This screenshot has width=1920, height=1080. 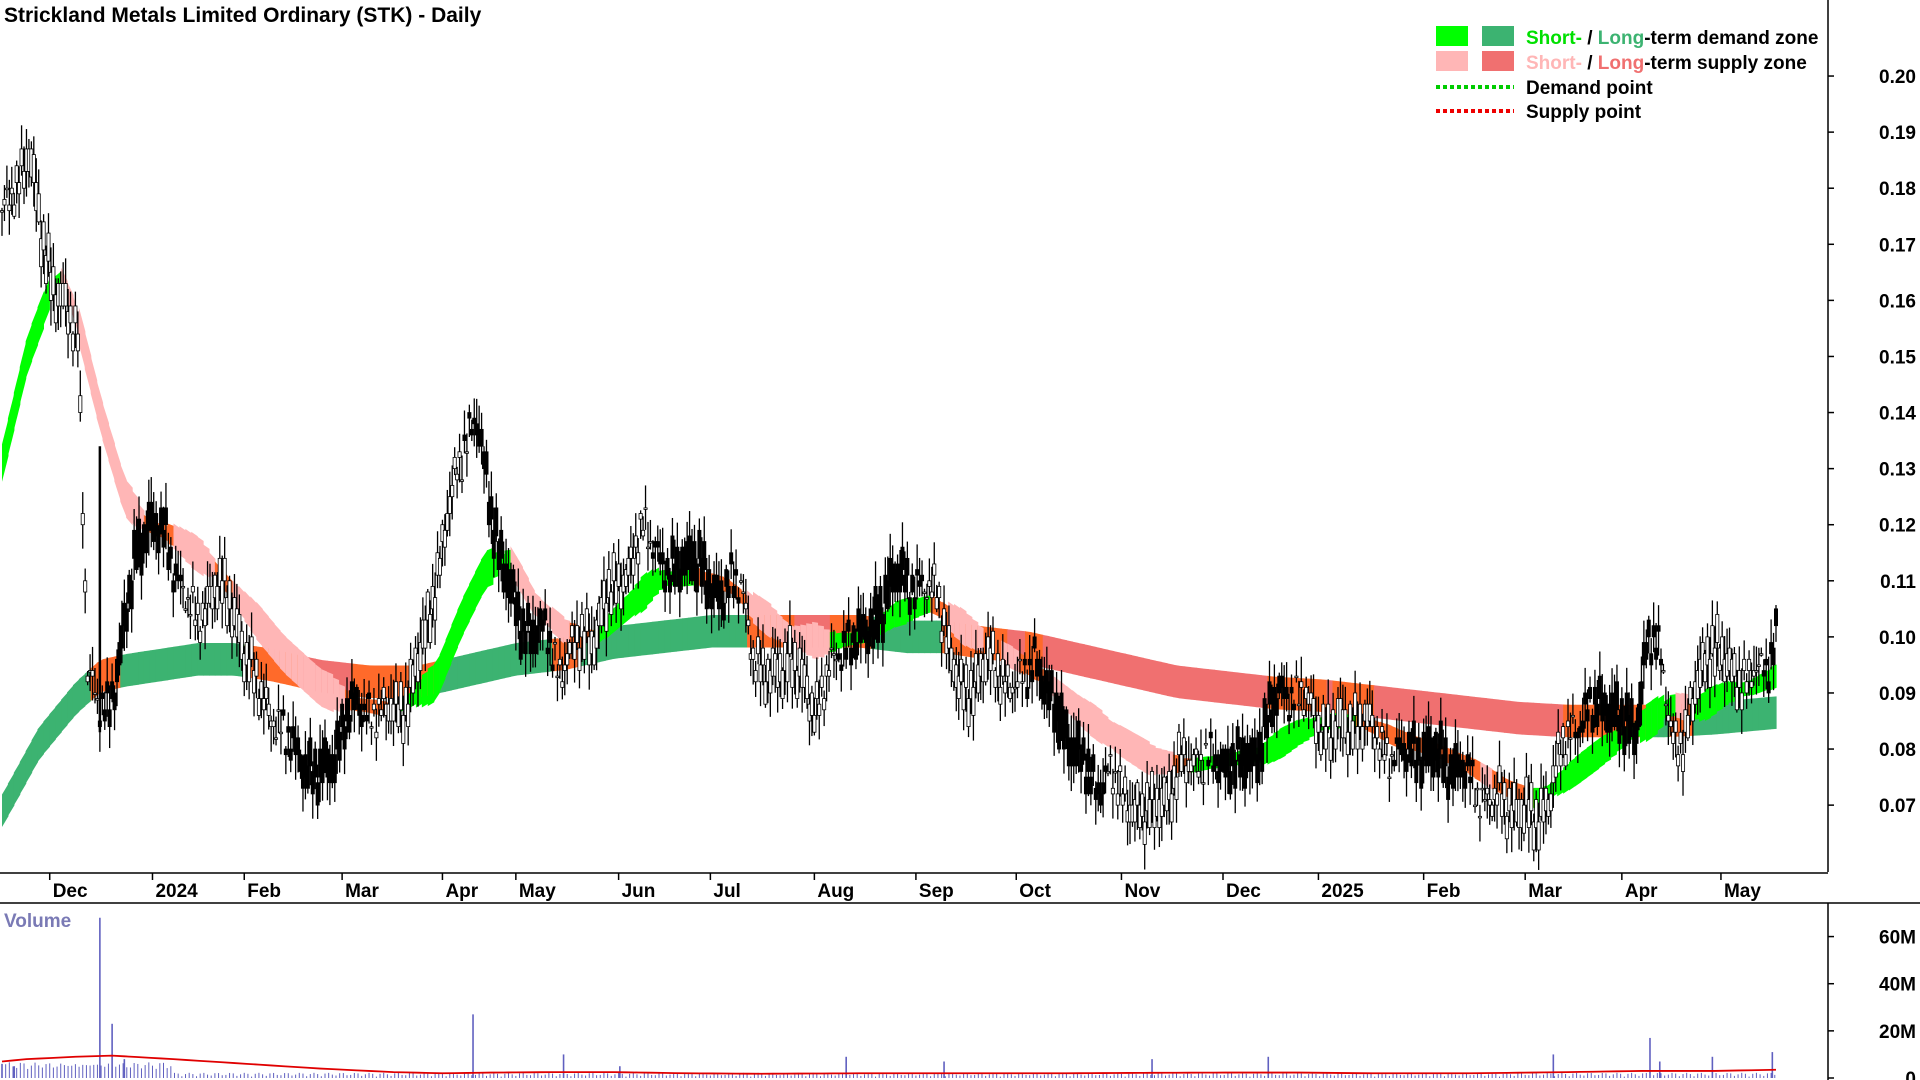 What do you see at coordinates (835, 891) in the screenshot?
I see `date-tick-label: Aug` at bounding box center [835, 891].